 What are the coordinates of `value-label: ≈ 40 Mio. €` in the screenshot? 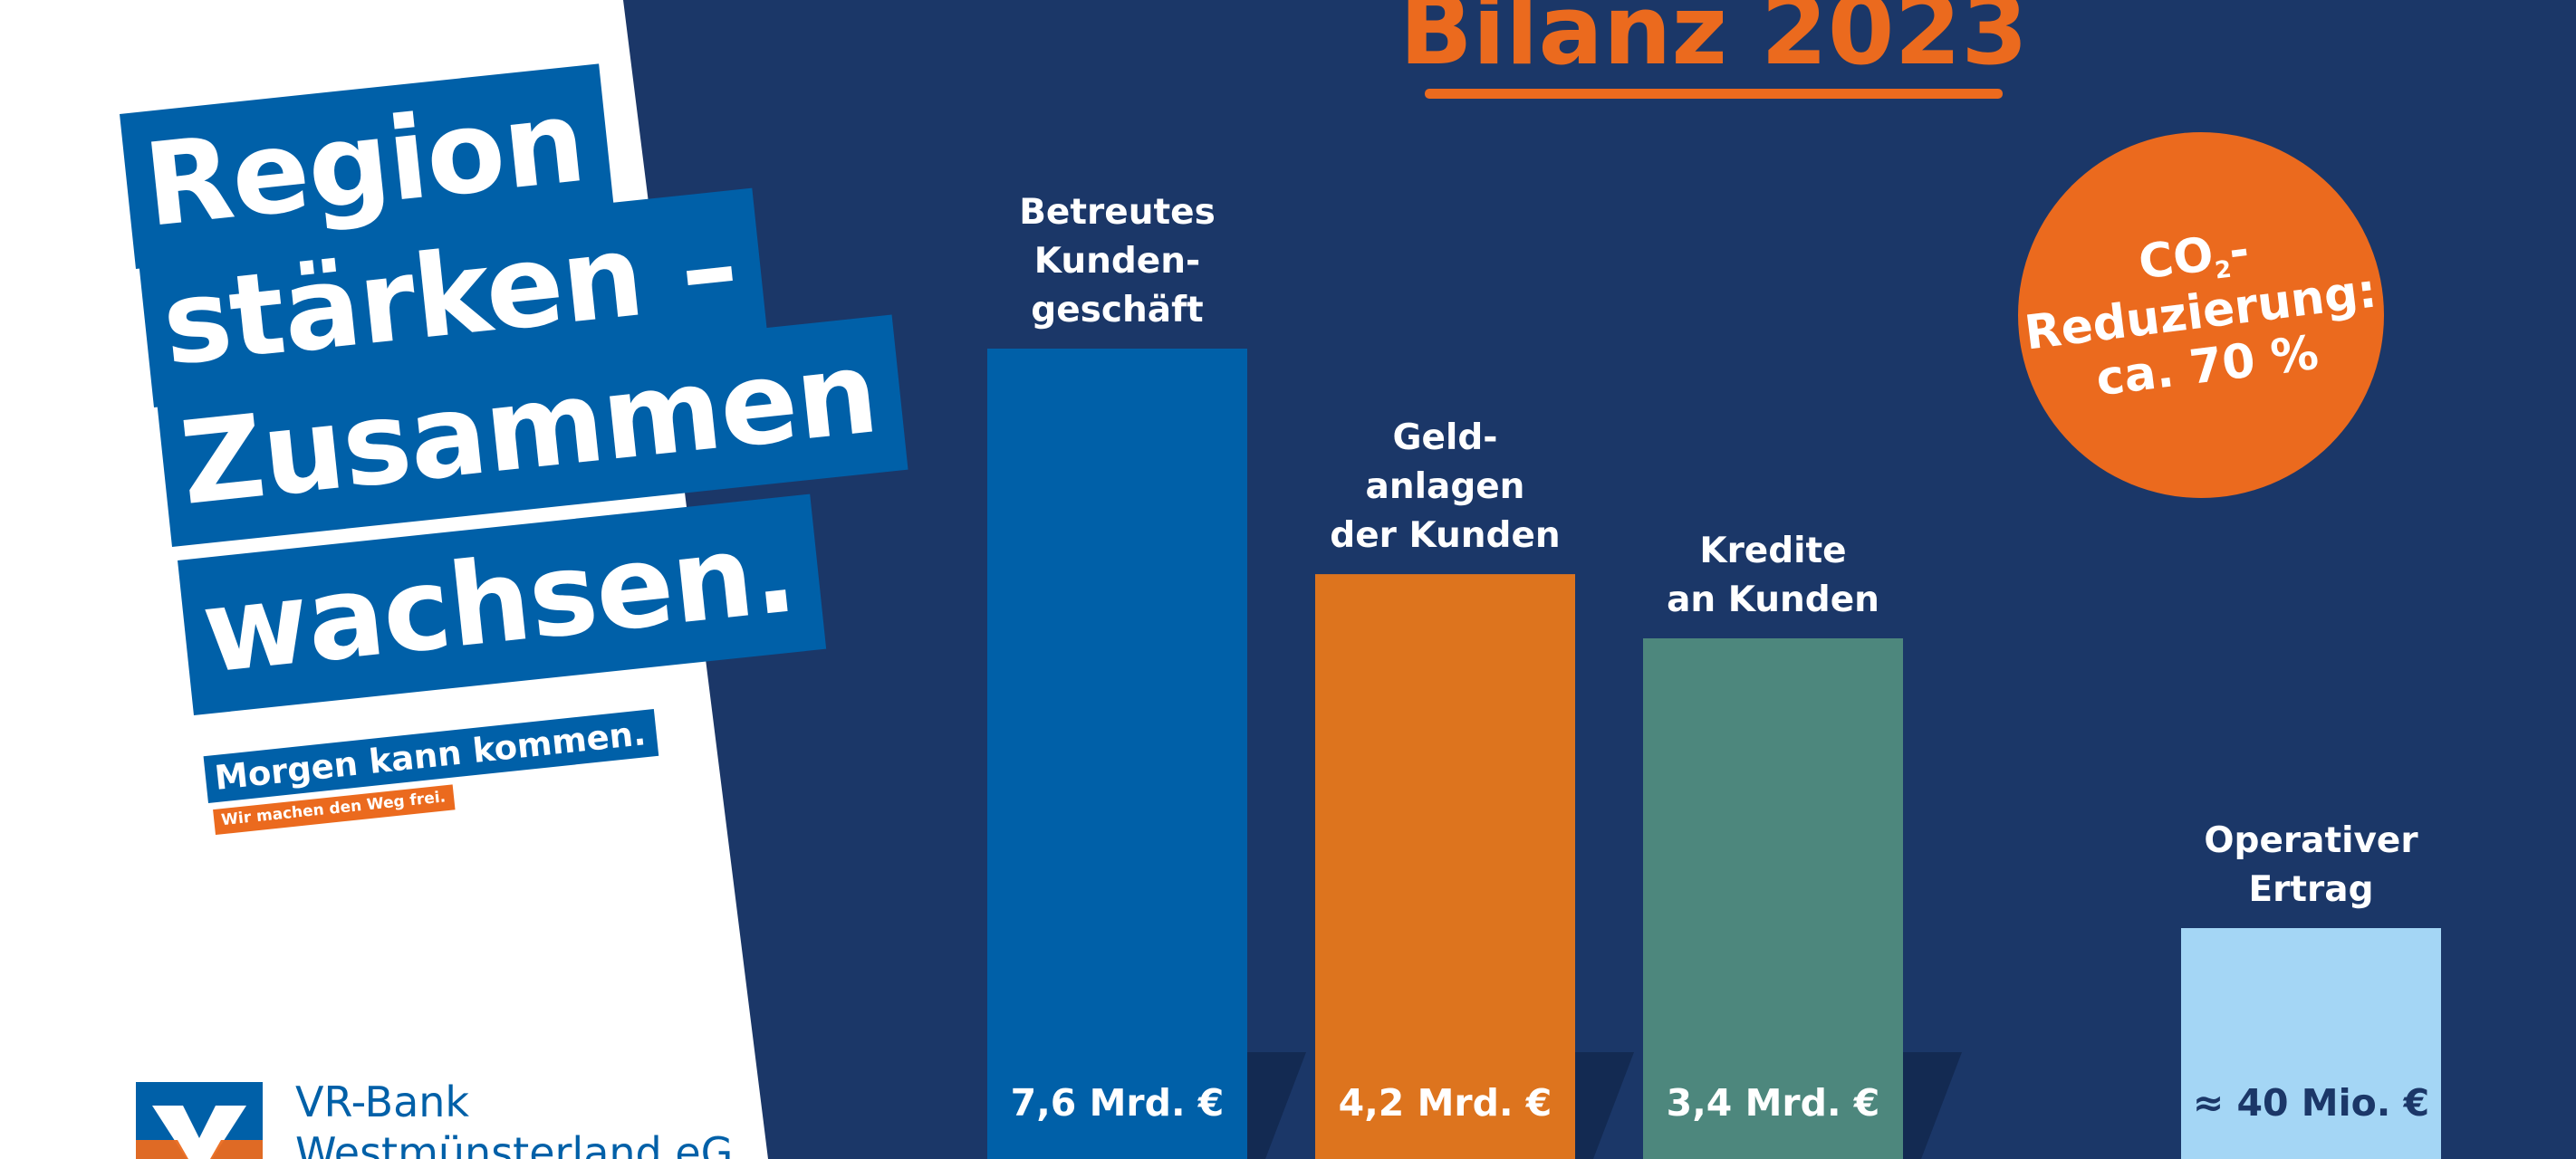 It's located at (2311, 1103).